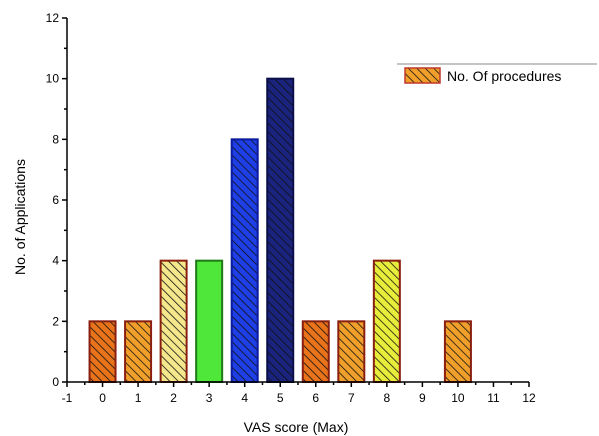  Describe the element at coordinates (53, 79) in the screenshot. I see `y-tick-label: 10` at that location.